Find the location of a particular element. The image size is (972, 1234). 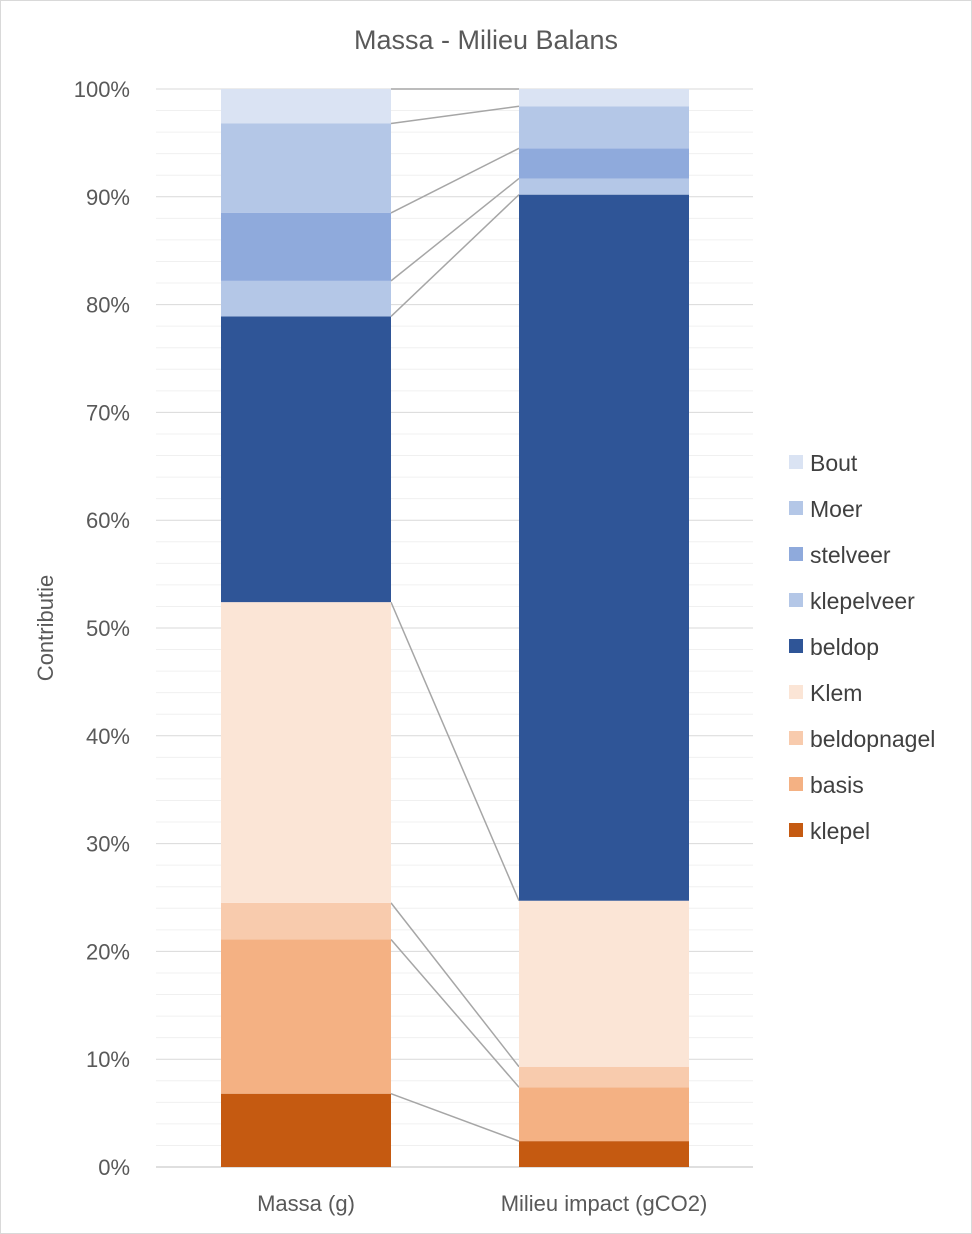

series-connector-lines is located at coordinates (455, 615).